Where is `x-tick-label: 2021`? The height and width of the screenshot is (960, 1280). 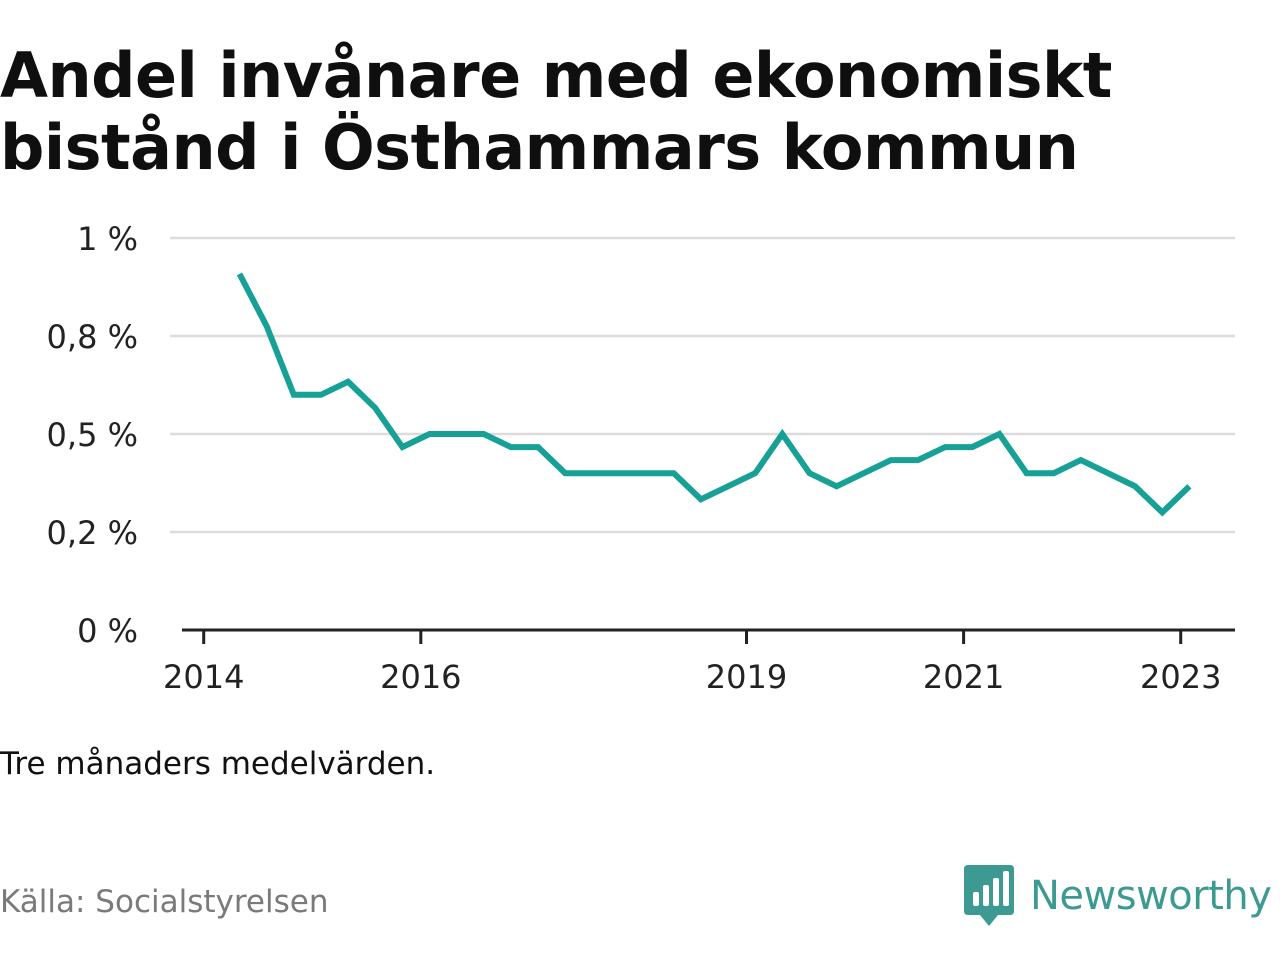 x-tick-label: 2021 is located at coordinates (963, 677).